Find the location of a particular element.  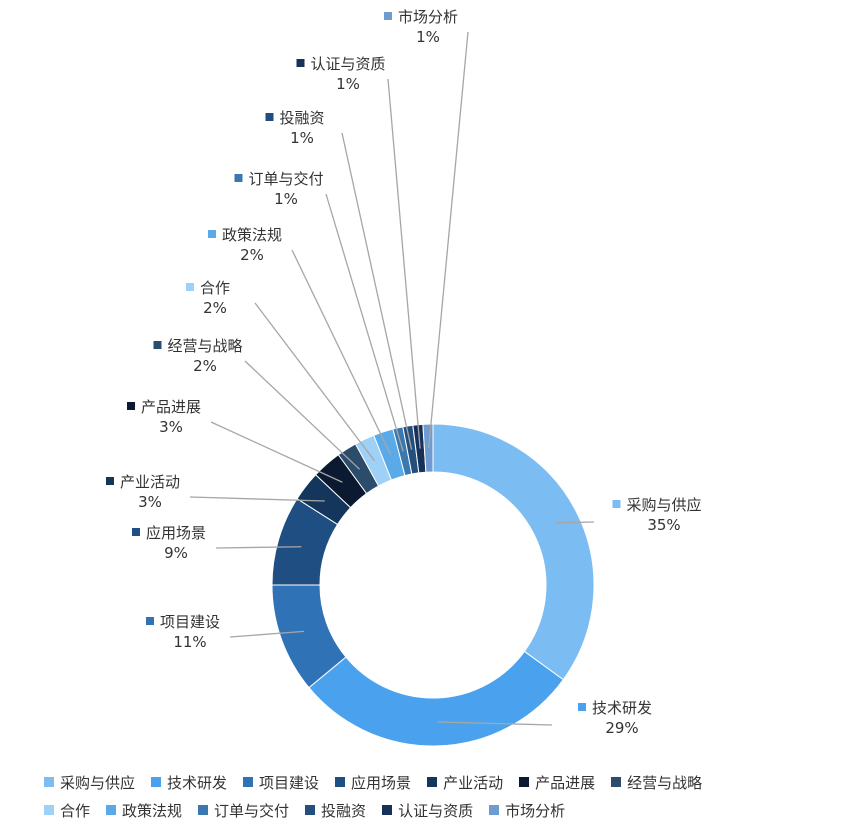

slice-label-产业活动: 产业活动 3% is located at coordinates (143, 492).